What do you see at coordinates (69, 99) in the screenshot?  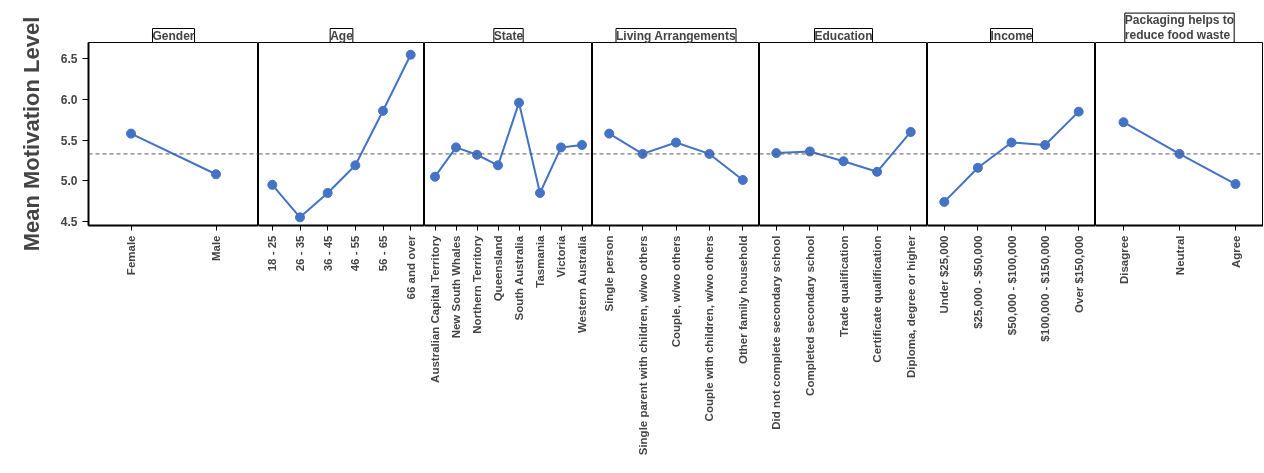 I see `y-tick-label: 6.0` at bounding box center [69, 99].